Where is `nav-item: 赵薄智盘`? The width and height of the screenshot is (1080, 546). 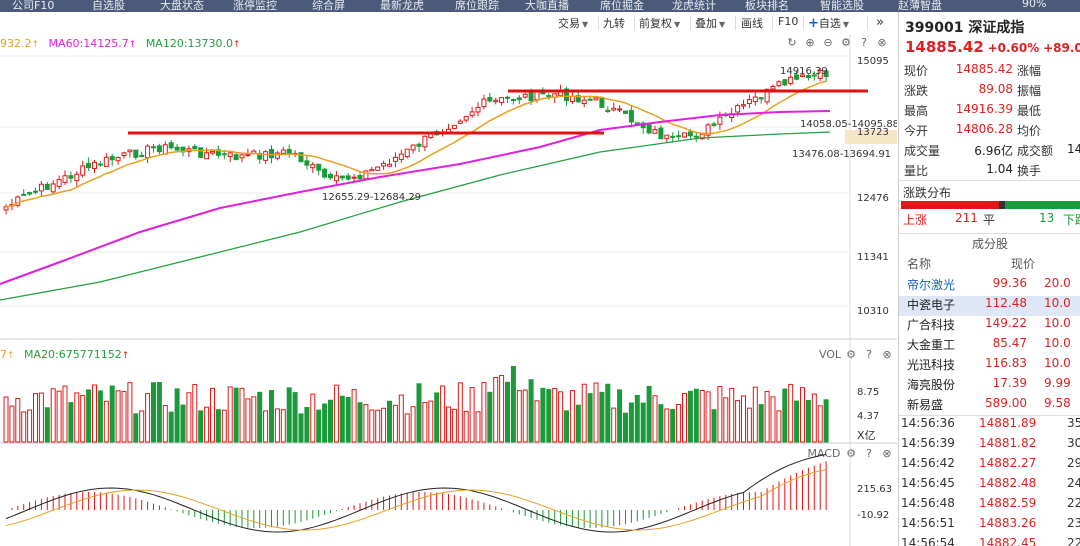 nav-item: 赵薄智盘 is located at coordinates (920, 6).